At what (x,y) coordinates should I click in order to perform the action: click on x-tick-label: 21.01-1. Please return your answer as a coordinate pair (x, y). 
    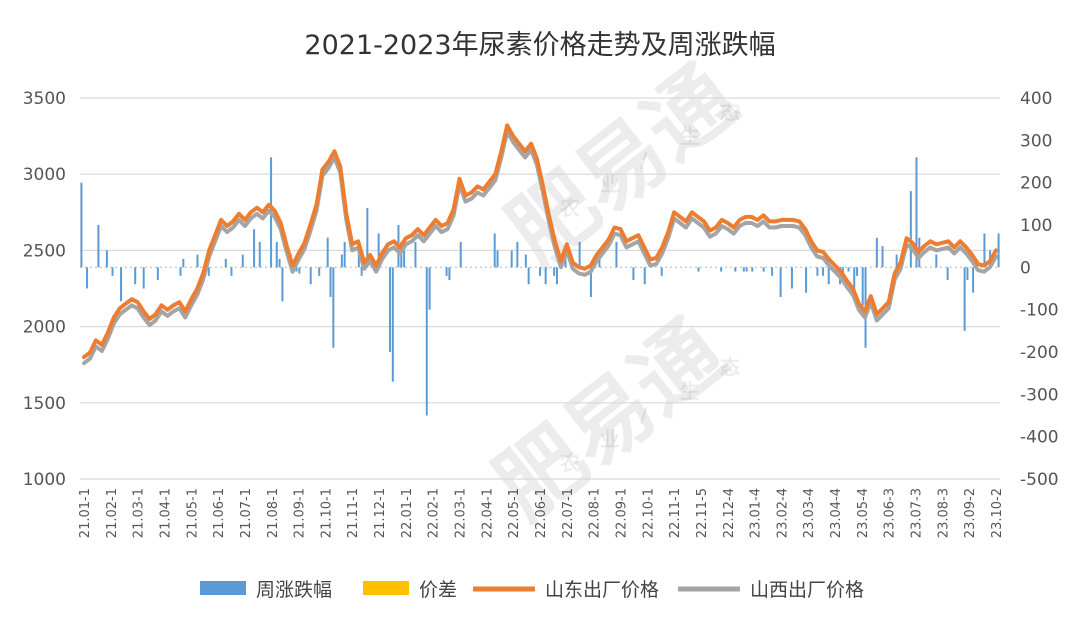
    Looking at the image, I should click on (85, 513).